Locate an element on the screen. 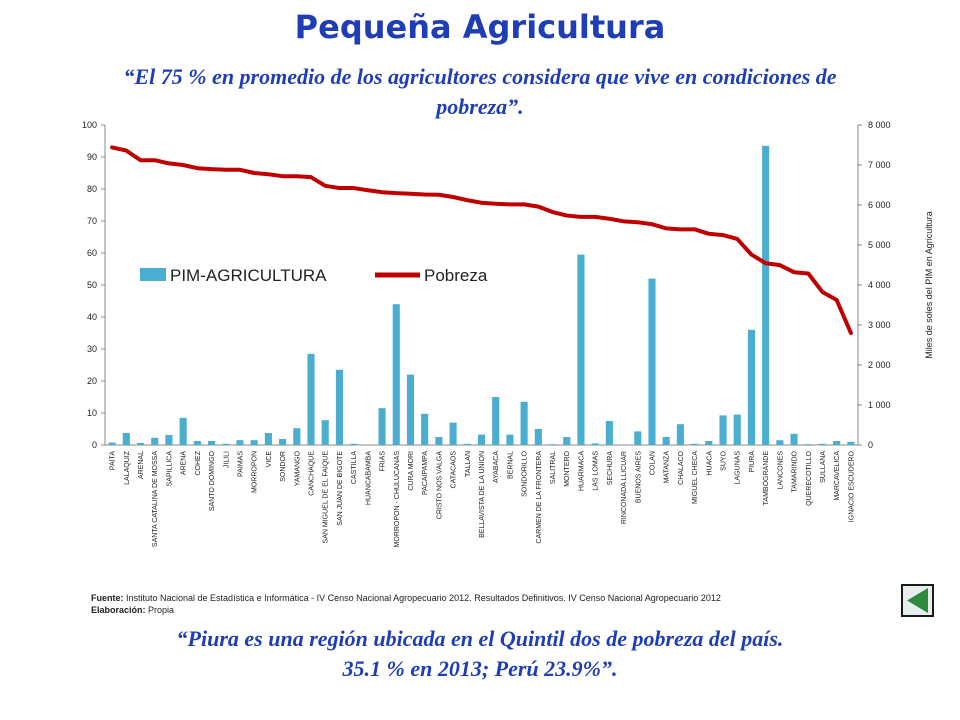 Image resolution: width=960 pixels, height=720 pixels. left-tick-label: 80 is located at coordinates (92, 189).